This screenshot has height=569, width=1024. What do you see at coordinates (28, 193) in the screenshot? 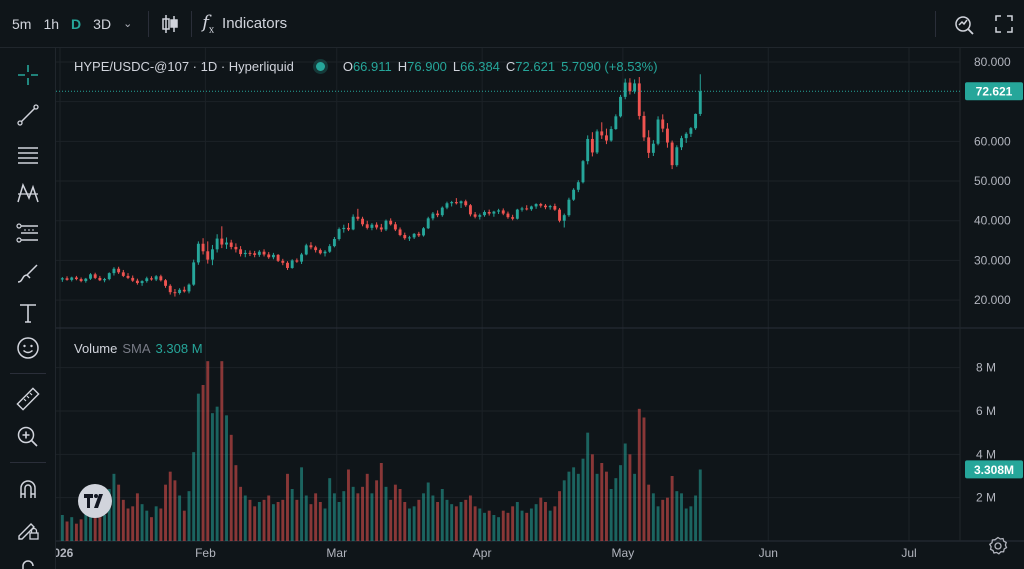
I see `pattern-icon` at bounding box center [28, 193].